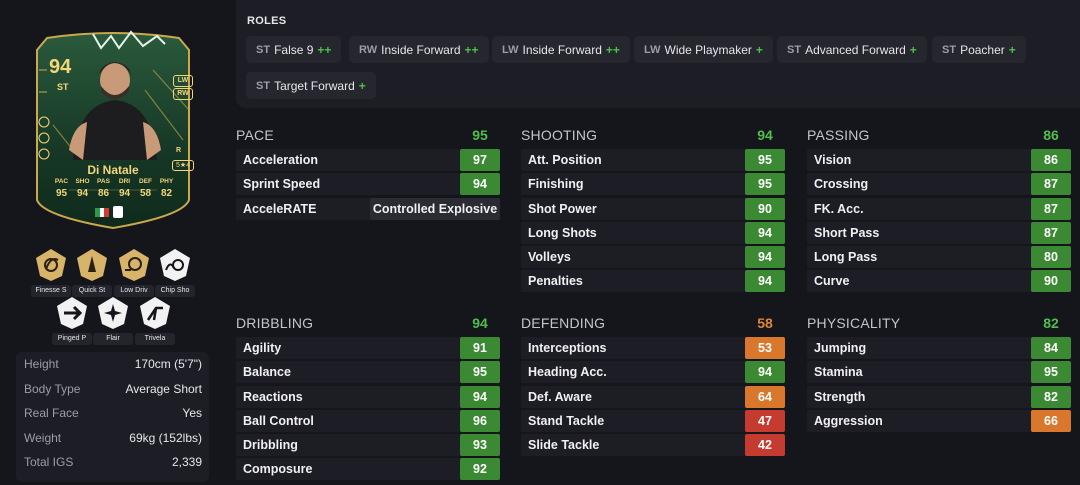 The image size is (1080, 485). What do you see at coordinates (183, 94) in the screenshot?
I see `alt-position-badge: RW` at bounding box center [183, 94].